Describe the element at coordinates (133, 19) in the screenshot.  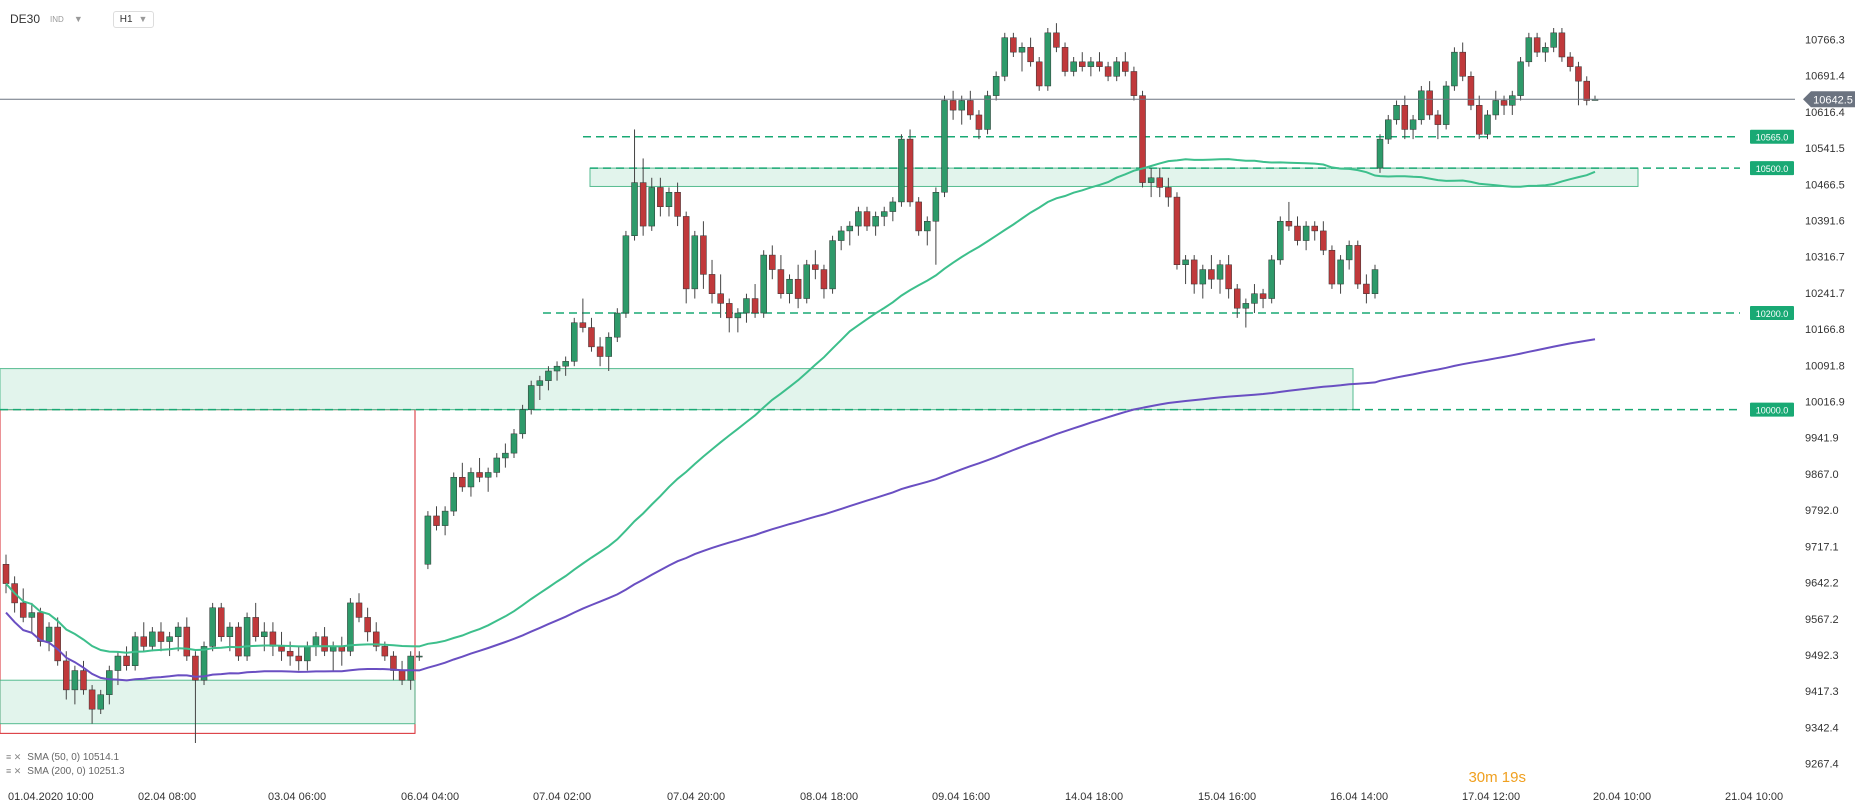
I see `timeframe-selector: H1 ▼` at that location.